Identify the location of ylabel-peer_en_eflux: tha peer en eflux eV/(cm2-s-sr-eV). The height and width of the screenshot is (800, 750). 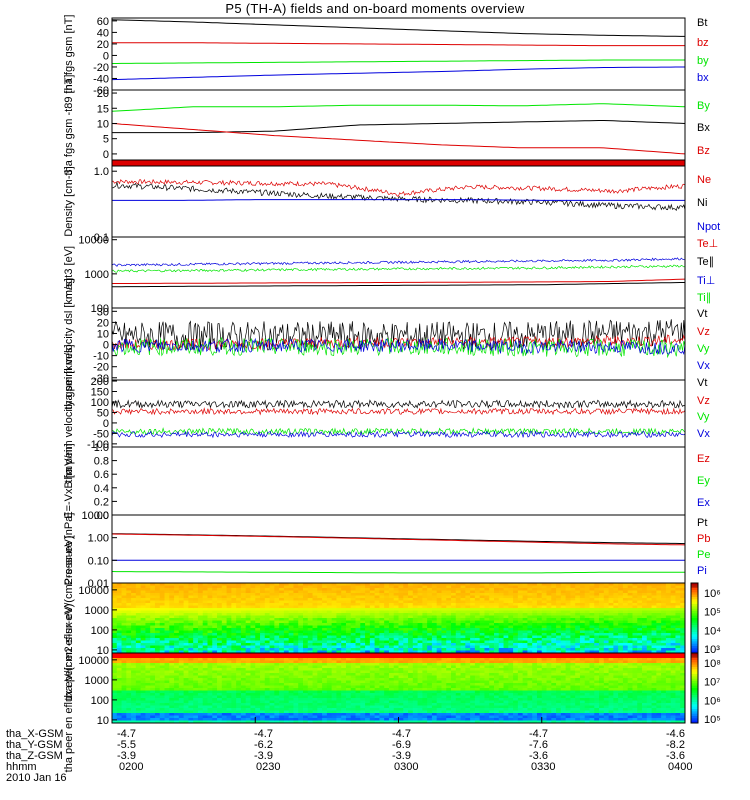
(69, 688).